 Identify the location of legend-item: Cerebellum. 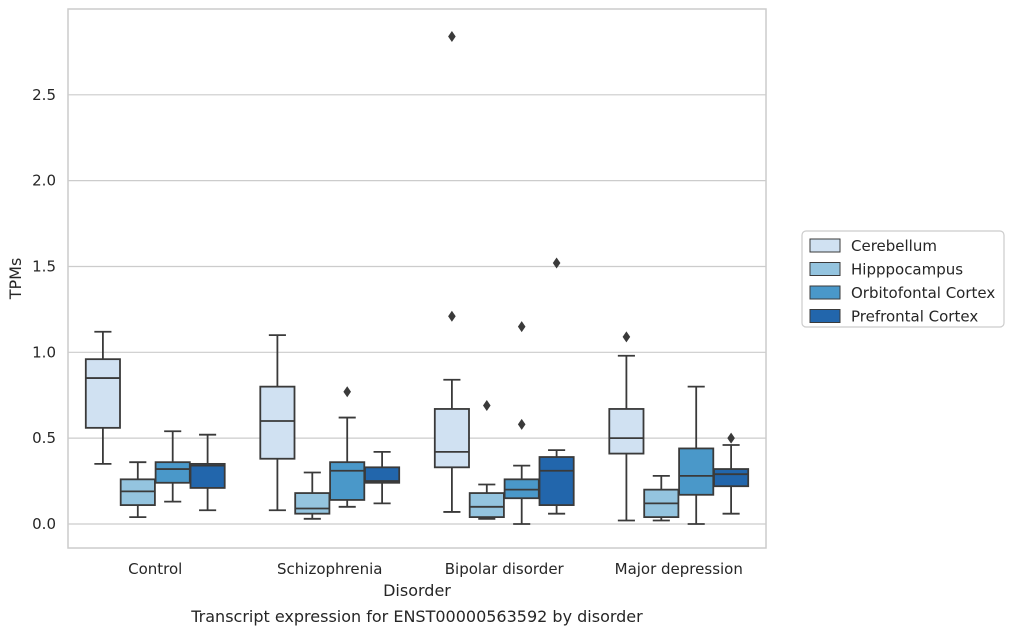
(873, 246).